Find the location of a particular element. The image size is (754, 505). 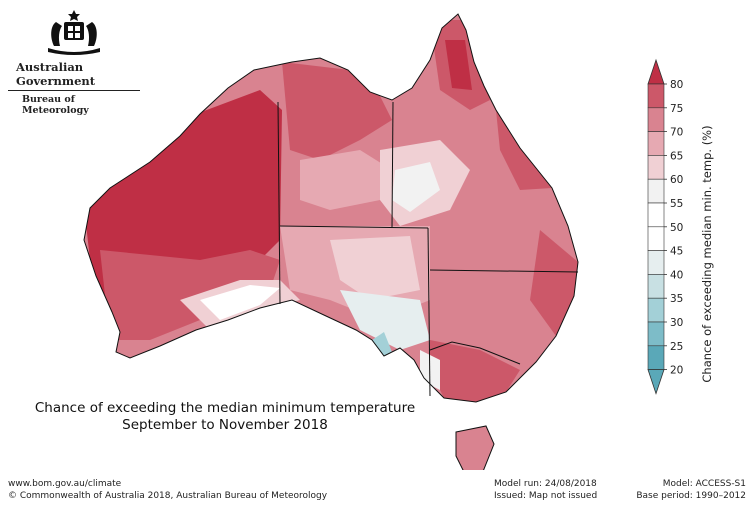

legend-tick-label: 65 is located at coordinates (676, 156).